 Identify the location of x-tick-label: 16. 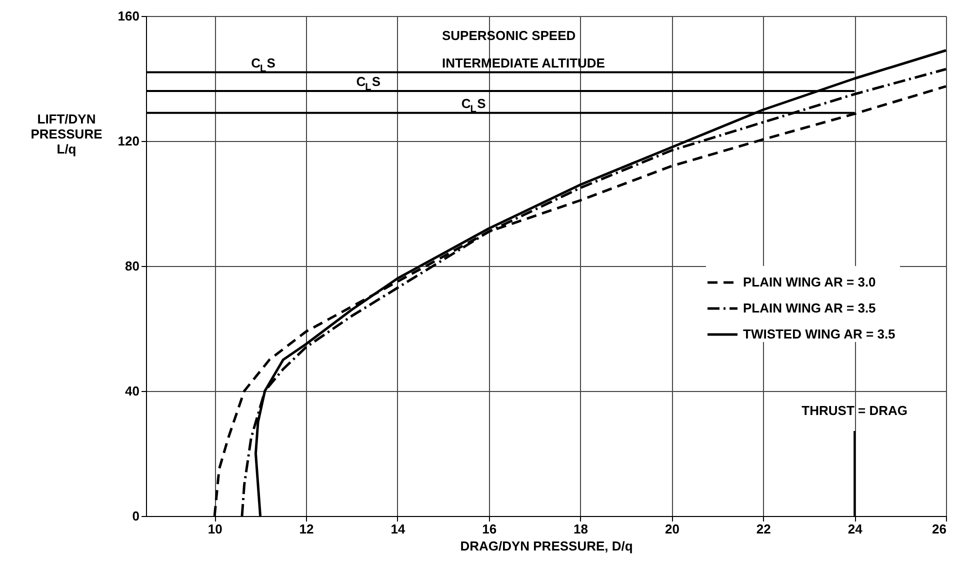
(489, 529).